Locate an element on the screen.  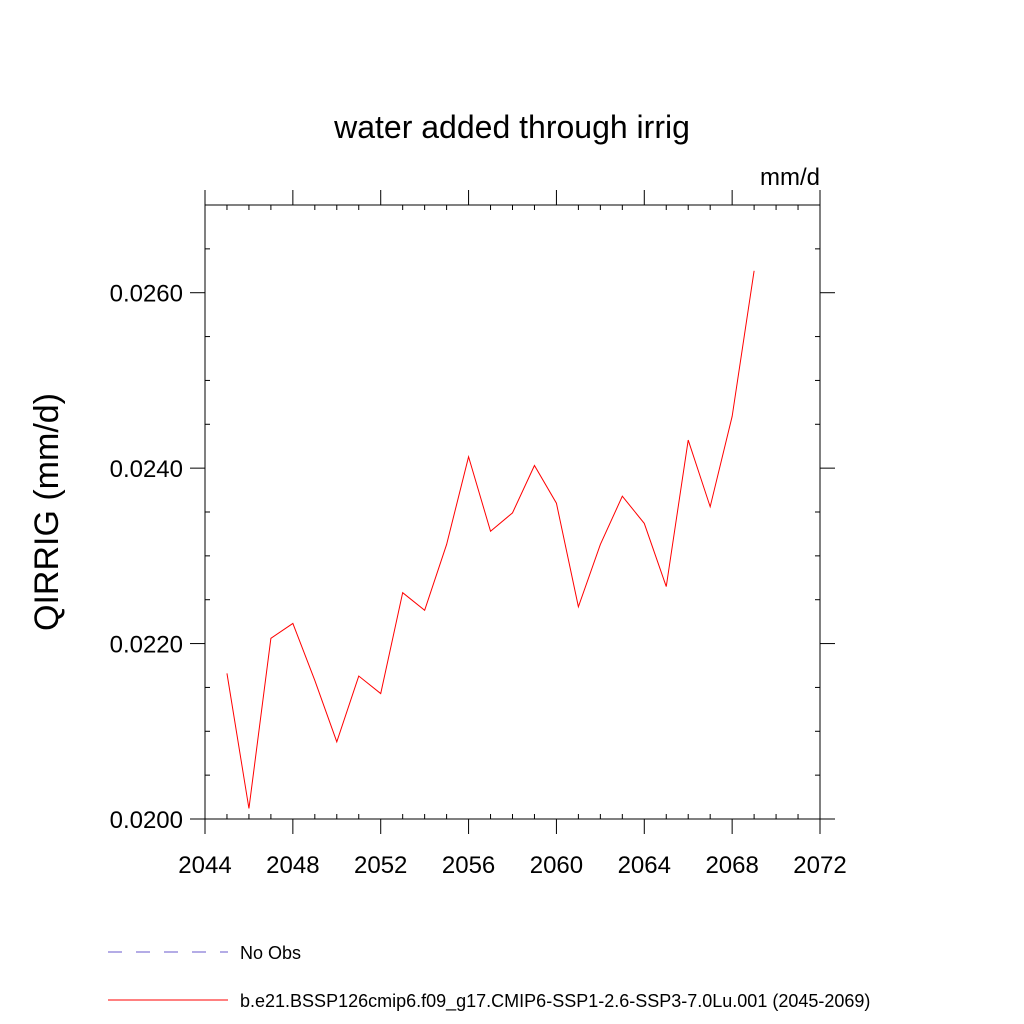
x-tick-label: 2052 is located at coordinates (380, 865).